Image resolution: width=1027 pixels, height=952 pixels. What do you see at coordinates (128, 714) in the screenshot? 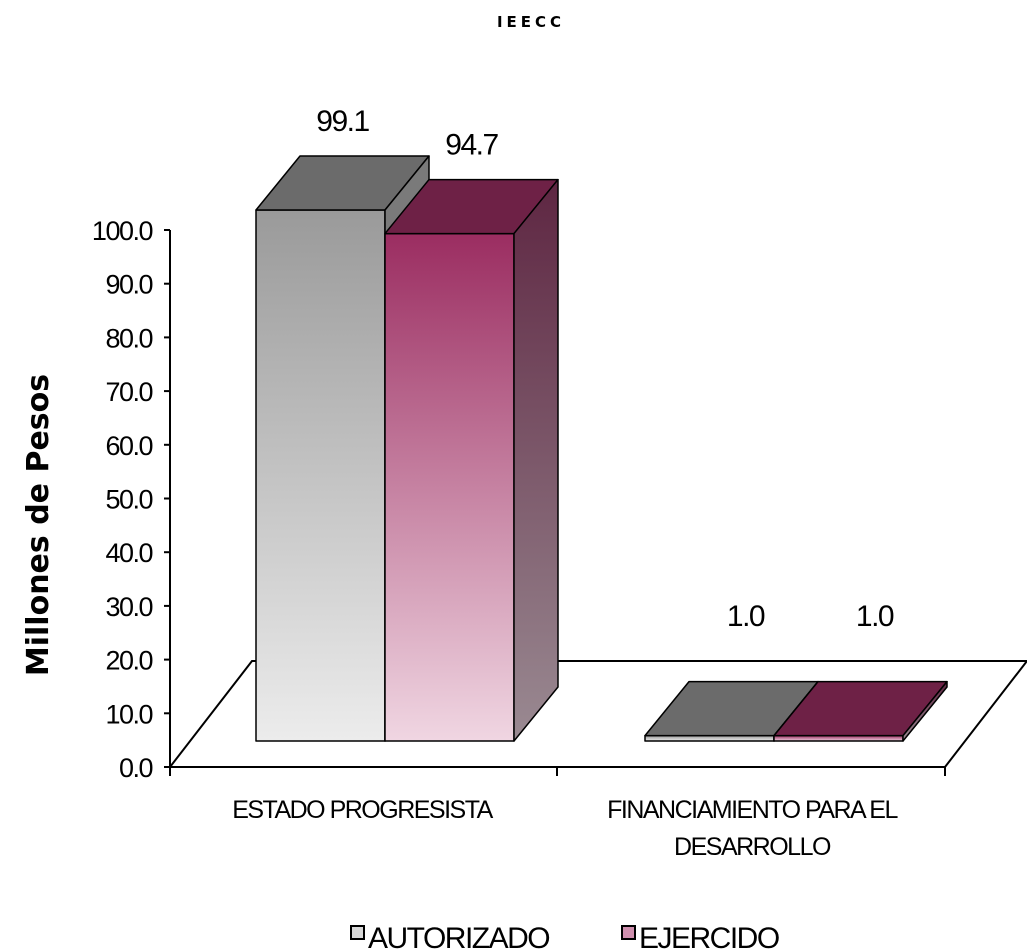
I see `y-tick-label: 10.0` at bounding box center [128, 714].